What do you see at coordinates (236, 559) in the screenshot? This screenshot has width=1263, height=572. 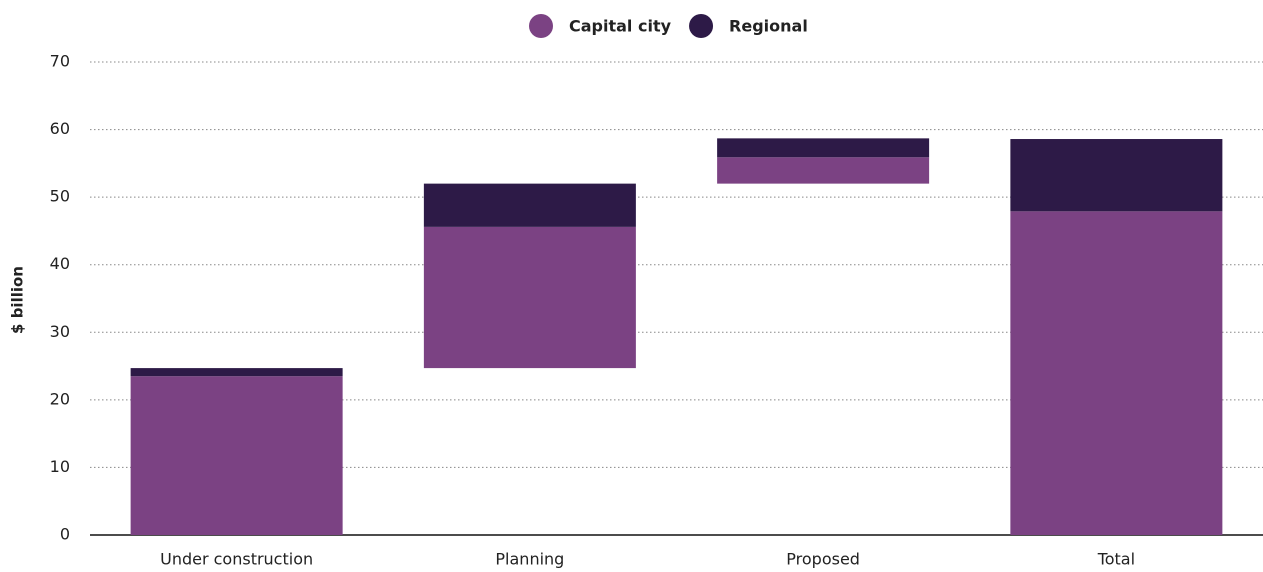 I see `x-tick-label: Under construction` at bounding box center [236, 559].